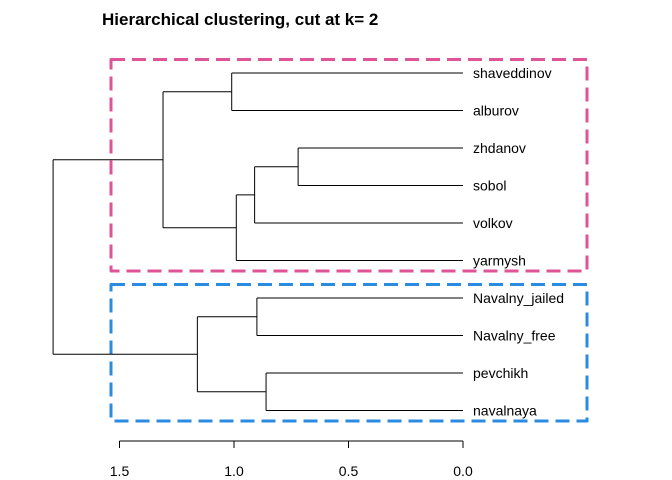 The width and height of the screenshot is (672, 480). I want to click on x-axis: 1.5 1.0 0.5 0.0, so click(291, 459).